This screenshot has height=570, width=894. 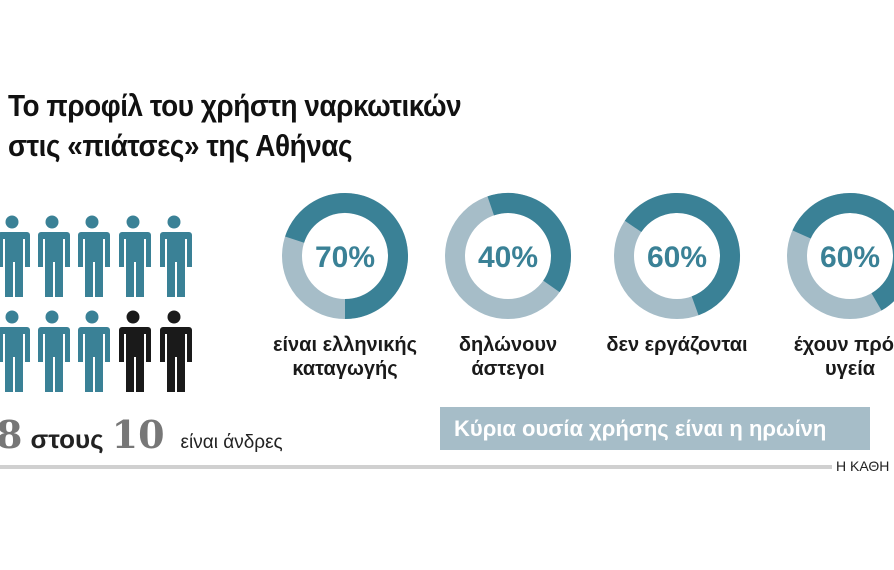 I want to click on donut-value-label: 70%, so click(x=345, y=257).